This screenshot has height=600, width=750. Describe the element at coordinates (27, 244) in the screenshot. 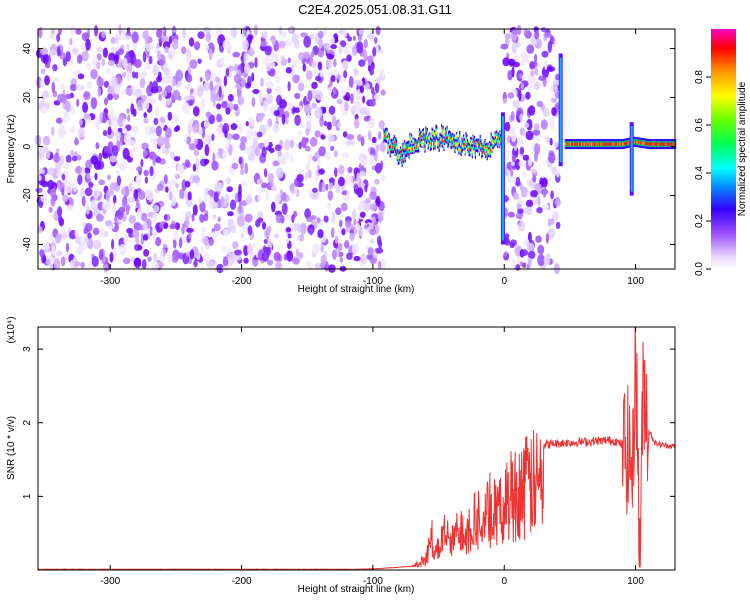

I see `spectrogram-y-tick-label: -40` at that location.